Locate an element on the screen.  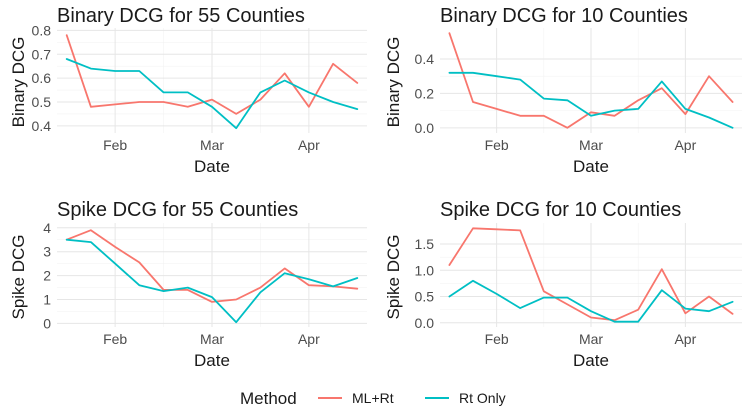
legend-label-rt-only: Rt Only is located at coordinates (482, 398).